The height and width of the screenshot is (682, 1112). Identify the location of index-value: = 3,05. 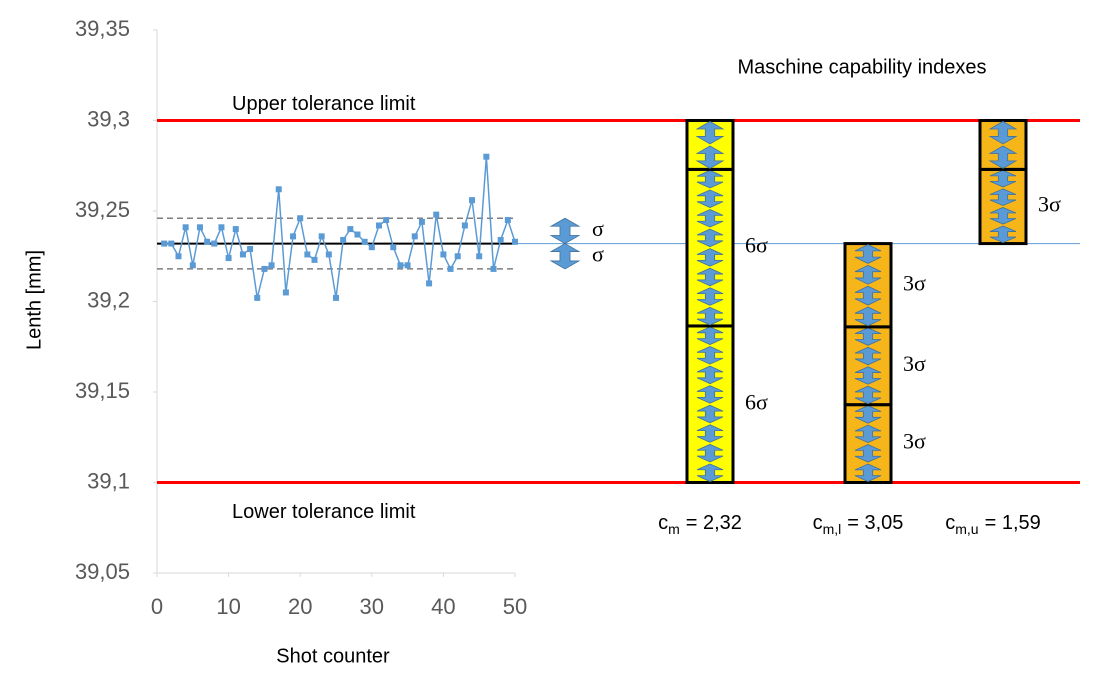
(875, 523).